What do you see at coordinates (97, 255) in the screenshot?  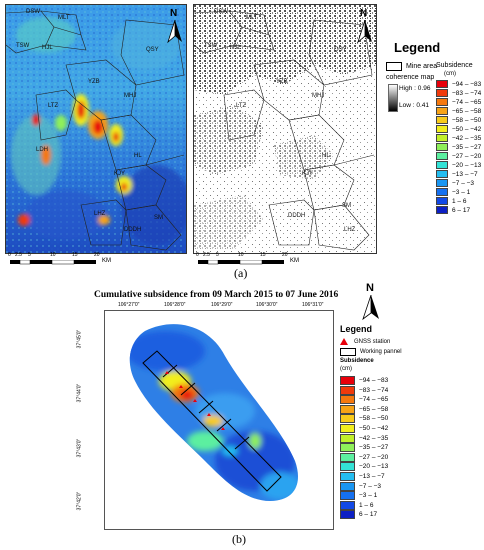 I see `scale-tick: 20` at bounding box center [97, 255].